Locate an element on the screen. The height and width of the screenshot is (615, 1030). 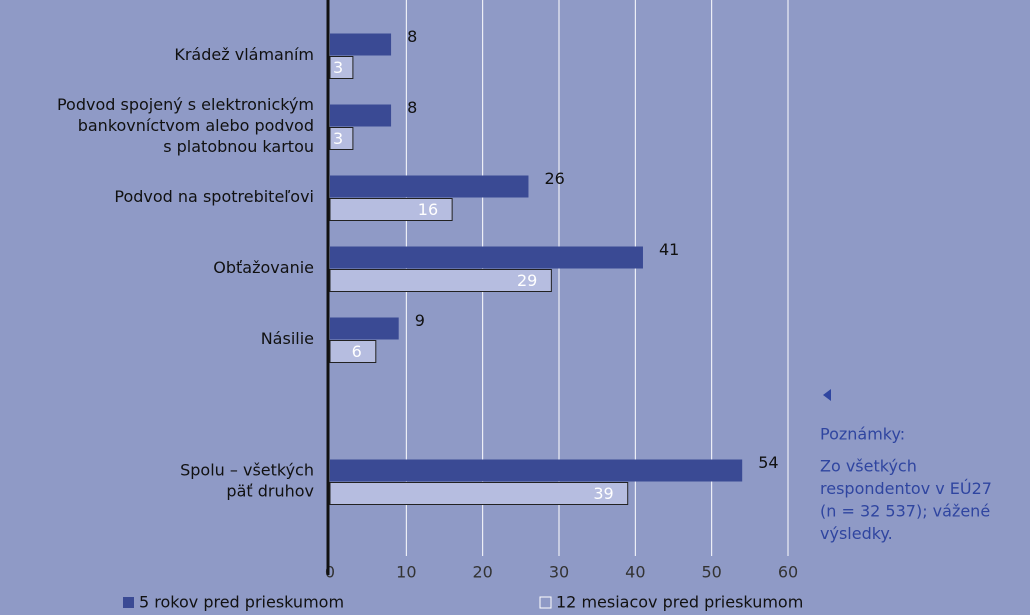
notes-title: Poznámky: is located at coordinates (862, 434).